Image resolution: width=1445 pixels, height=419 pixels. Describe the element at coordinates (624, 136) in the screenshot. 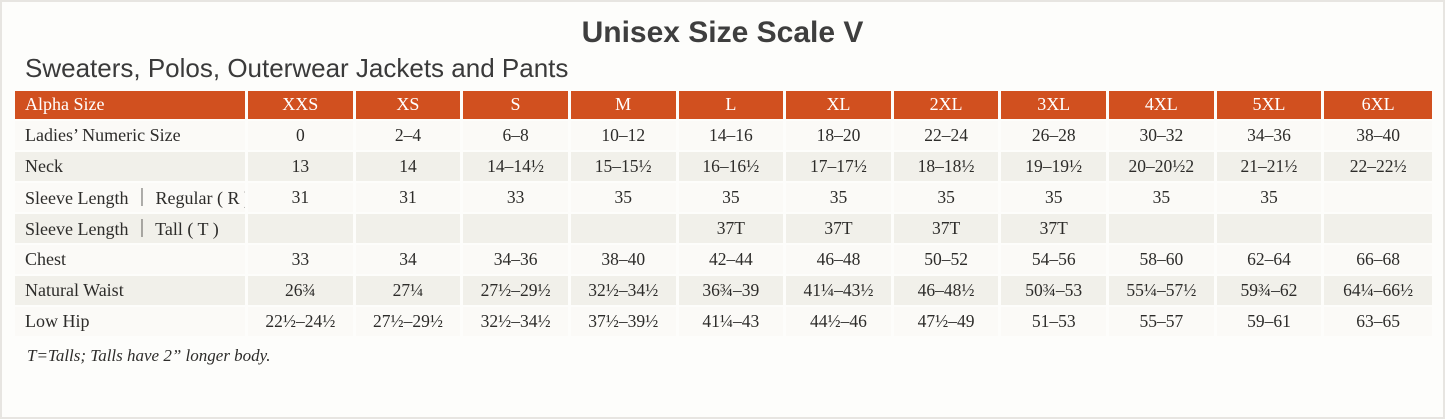

I see `size-value-cell: 10–12` at that location.